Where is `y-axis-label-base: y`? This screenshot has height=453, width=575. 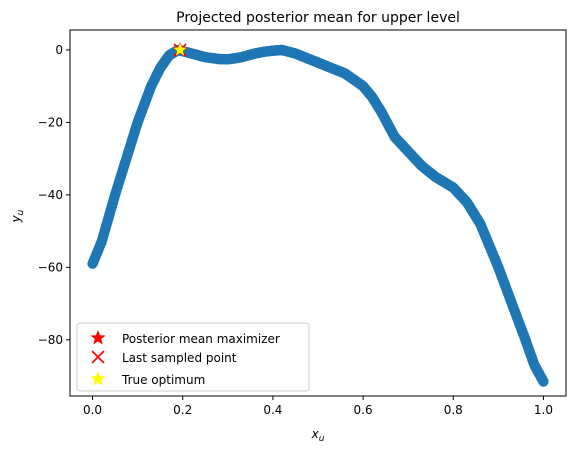 y-axis-label-base: y is located at coordinates (16, 218).